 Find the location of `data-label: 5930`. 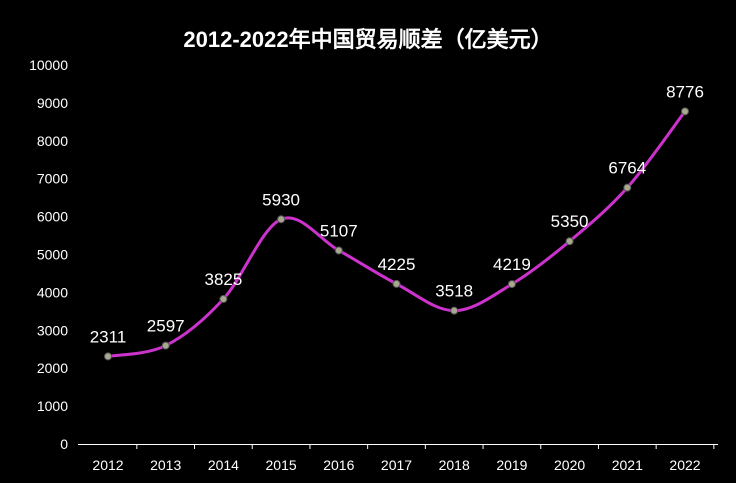

data-label: 5930 is located at coordinates (281, 199).